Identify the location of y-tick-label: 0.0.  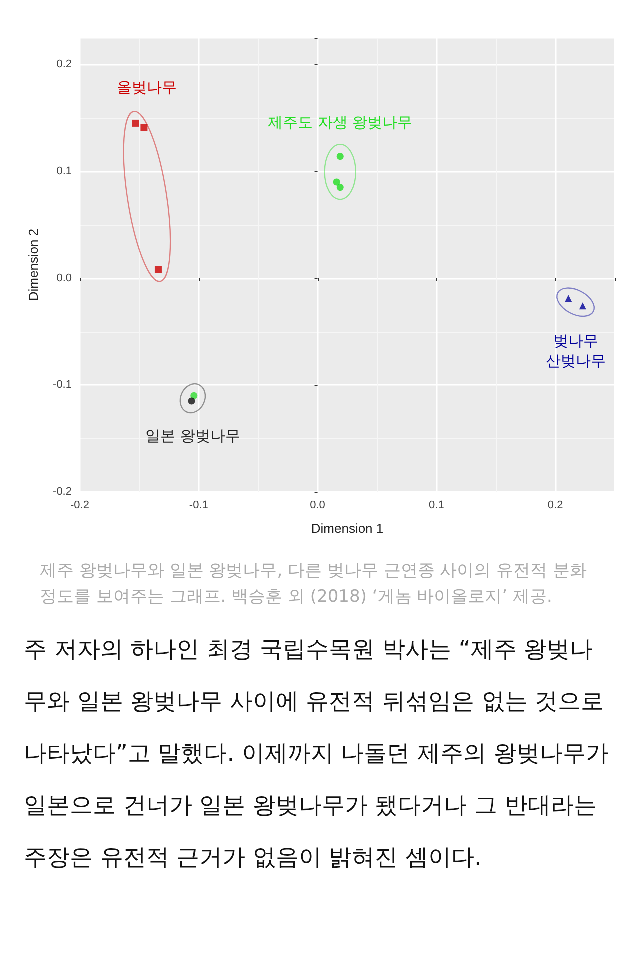
(64, 278).